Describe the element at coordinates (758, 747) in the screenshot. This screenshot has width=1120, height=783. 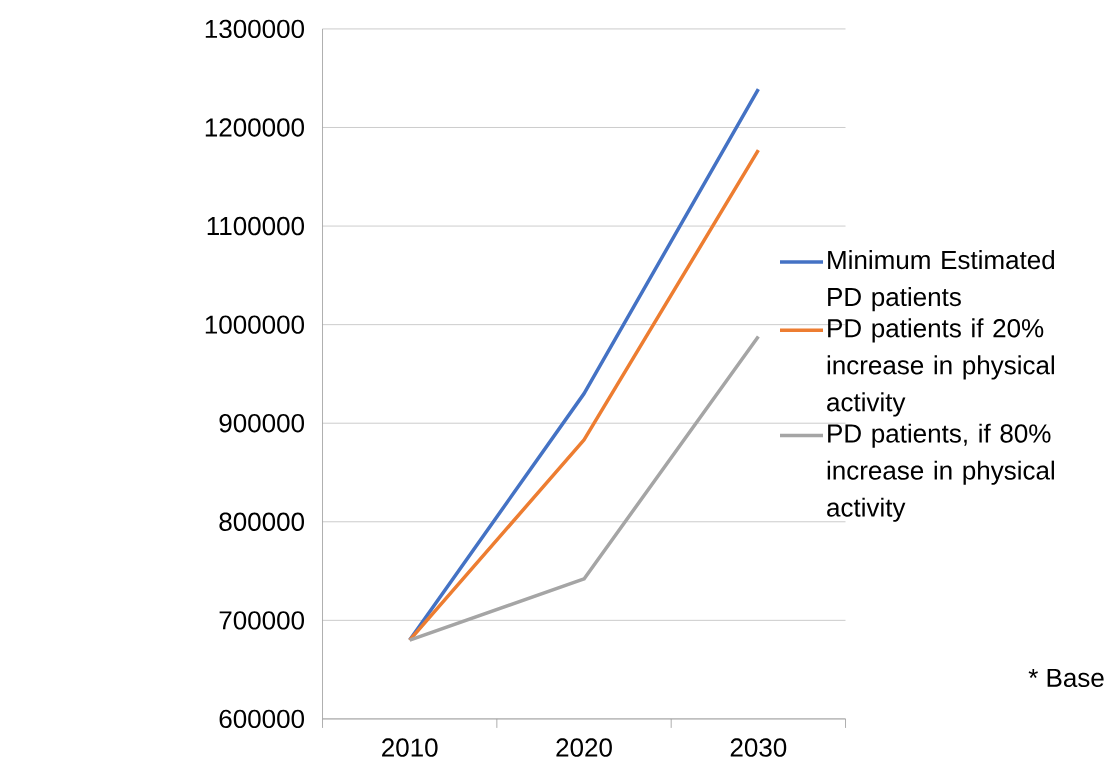
I see `x-tick-label: 2030` at that location.